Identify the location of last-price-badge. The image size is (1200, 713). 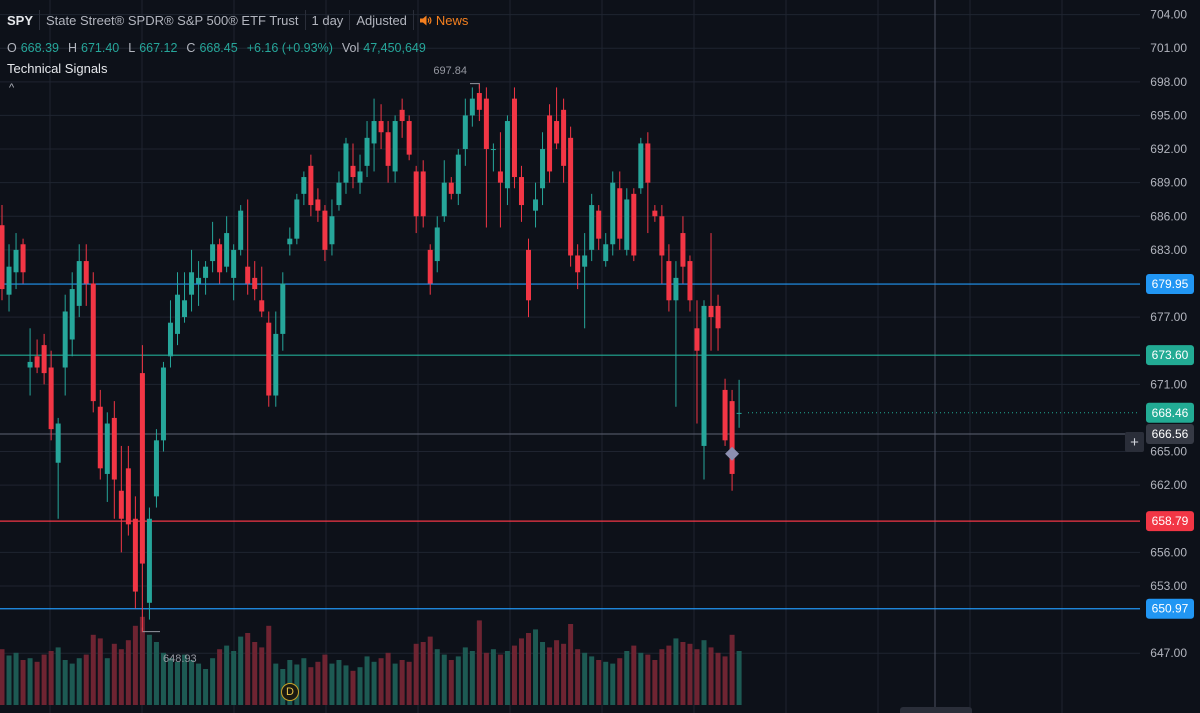
(1170, 412).